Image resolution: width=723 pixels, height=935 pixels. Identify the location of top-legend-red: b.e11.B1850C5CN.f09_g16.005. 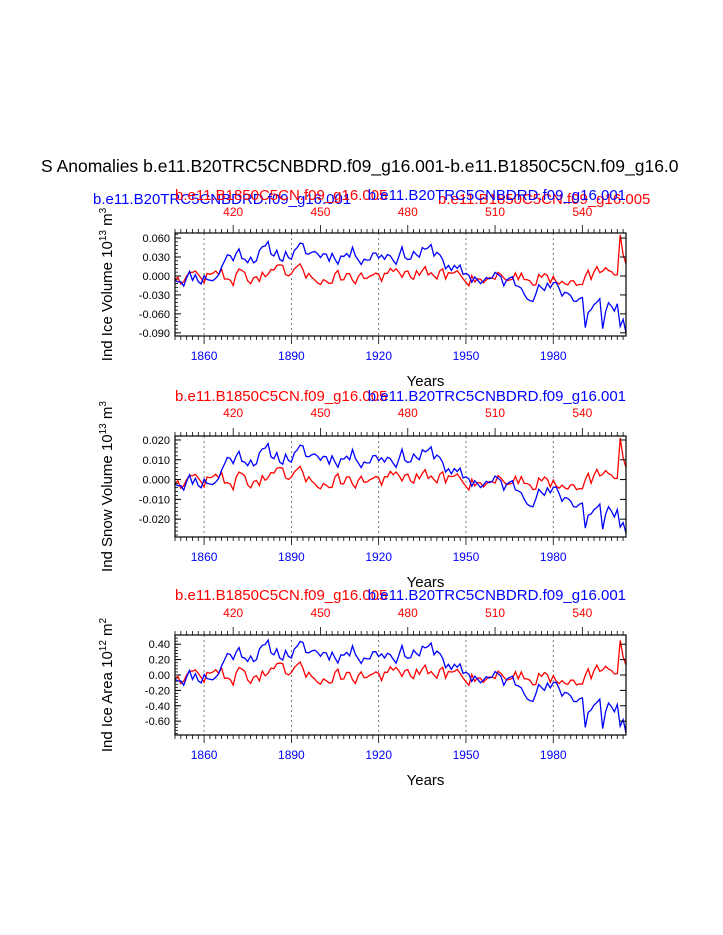
(544, 199).